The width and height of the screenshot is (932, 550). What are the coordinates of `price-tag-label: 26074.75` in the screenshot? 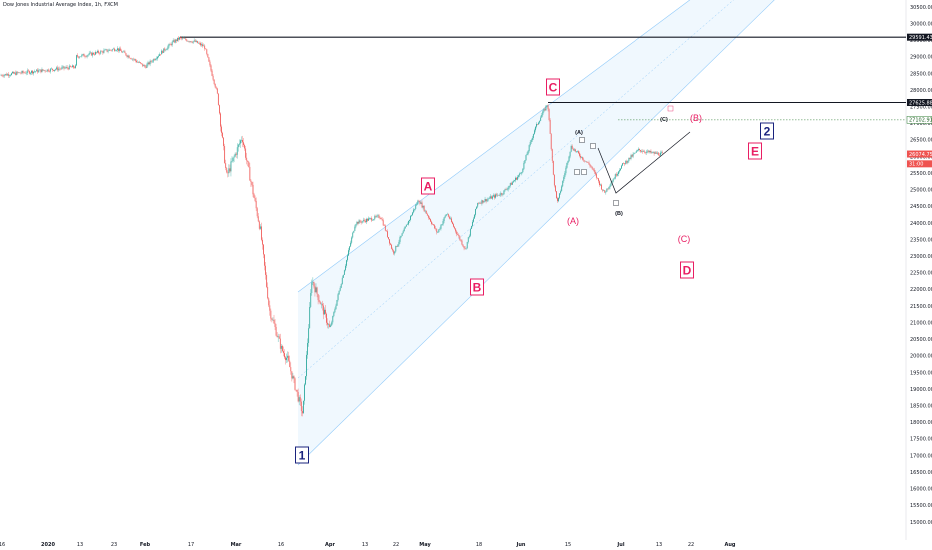 It's located at (920, 155).